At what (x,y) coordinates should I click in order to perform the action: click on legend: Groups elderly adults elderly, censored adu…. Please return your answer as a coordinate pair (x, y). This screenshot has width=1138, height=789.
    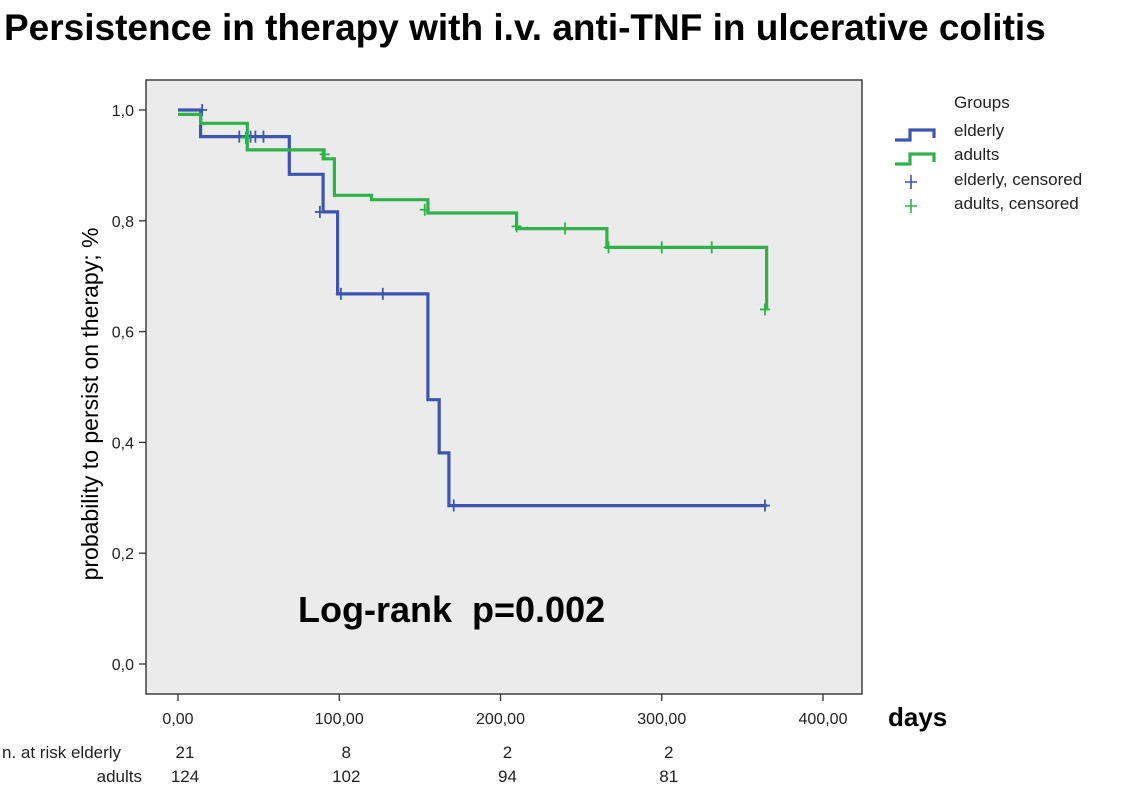
    Looking at the image, I should click on (988, 153).